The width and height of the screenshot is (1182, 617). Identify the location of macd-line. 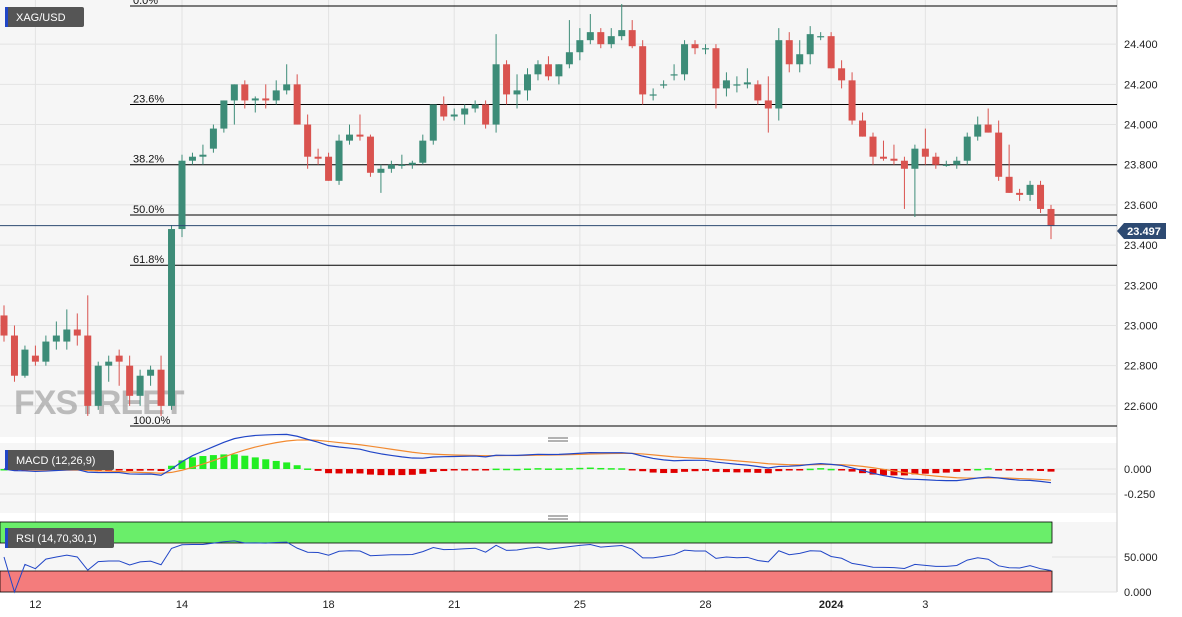
(527, 458).